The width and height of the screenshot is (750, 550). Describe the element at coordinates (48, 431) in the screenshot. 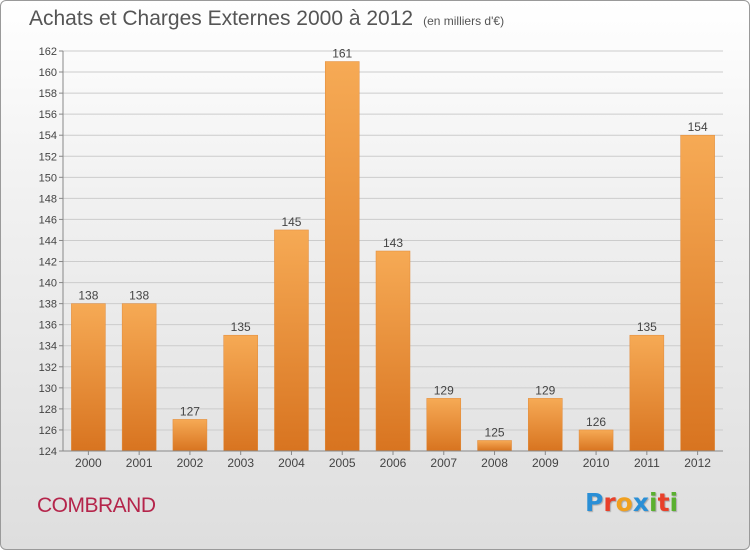

I see `y-tick-label: 126` at that location.